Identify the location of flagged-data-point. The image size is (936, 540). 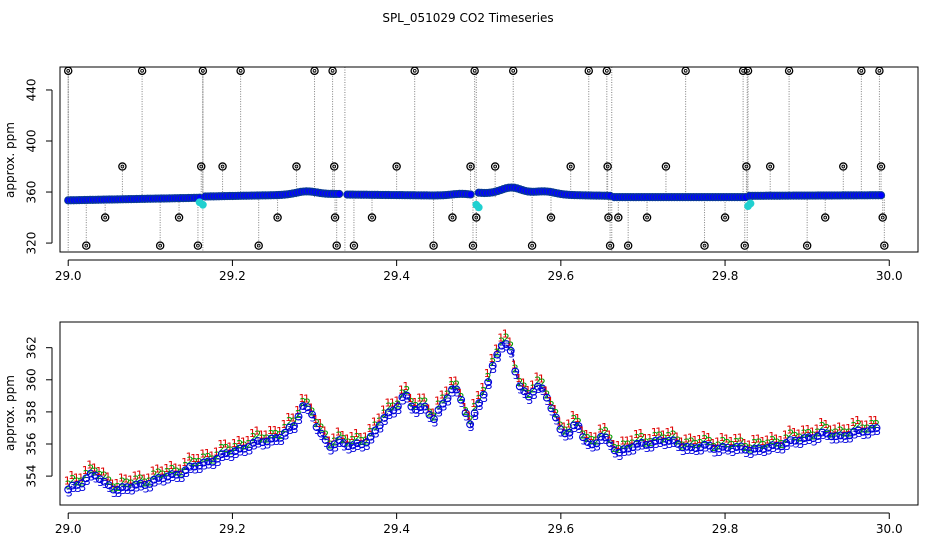
(478, 207).